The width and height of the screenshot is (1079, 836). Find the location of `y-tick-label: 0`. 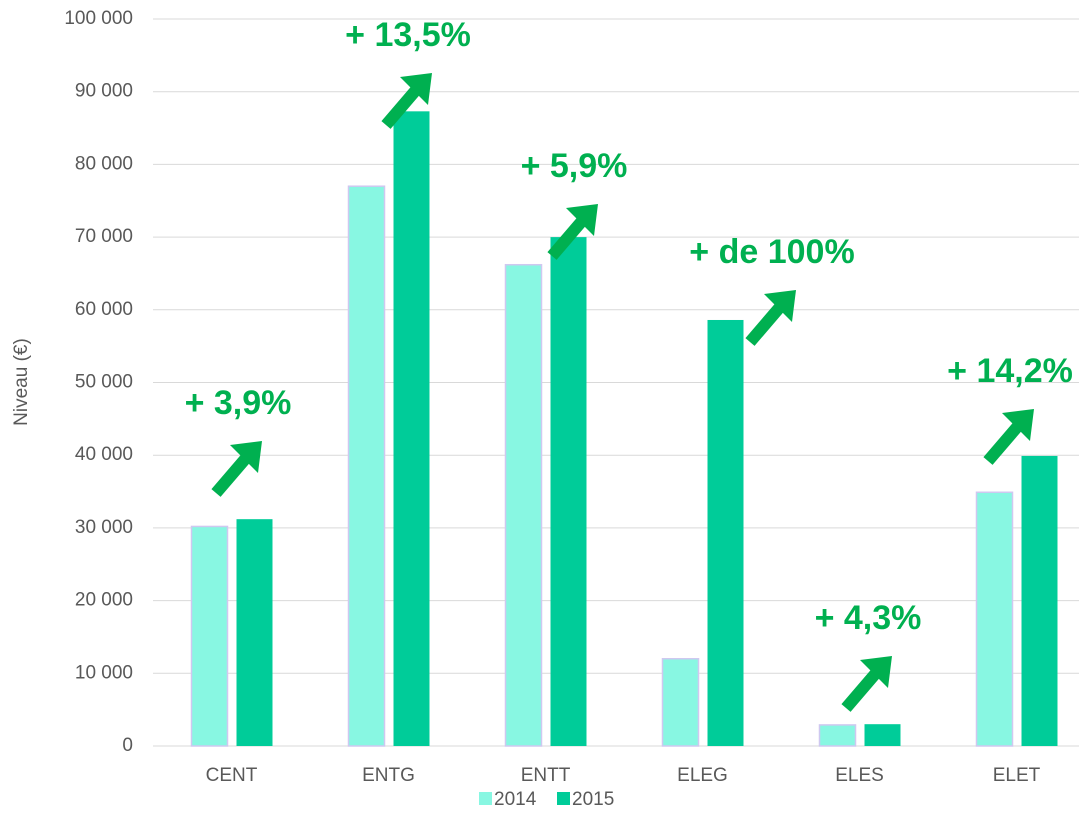

y-tick-label: 0 is located at coordinates (127, 745).